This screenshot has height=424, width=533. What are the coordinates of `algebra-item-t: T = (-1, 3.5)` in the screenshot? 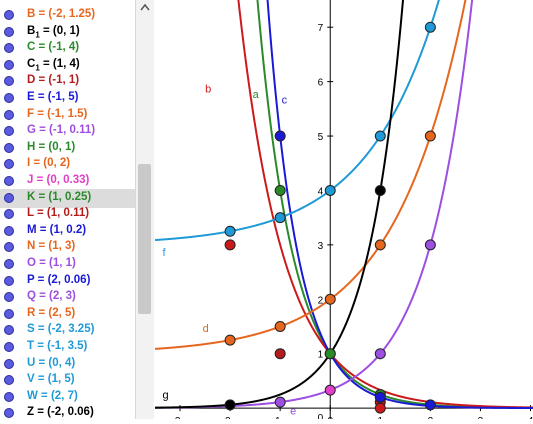 It's located at (67, 347).